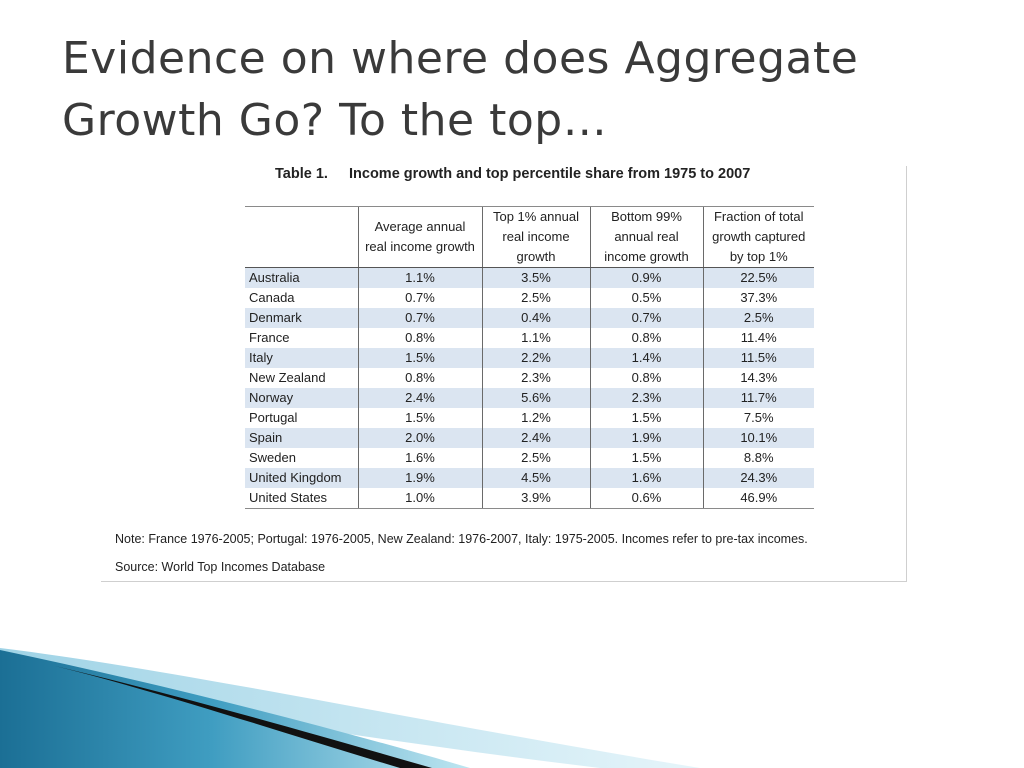 This screenshot has width=1024, height=768. What do you see at coordinates (535, 358) in the screenshot?
I see `cell-top1: 2.2%` at bounding box center [535, 358].